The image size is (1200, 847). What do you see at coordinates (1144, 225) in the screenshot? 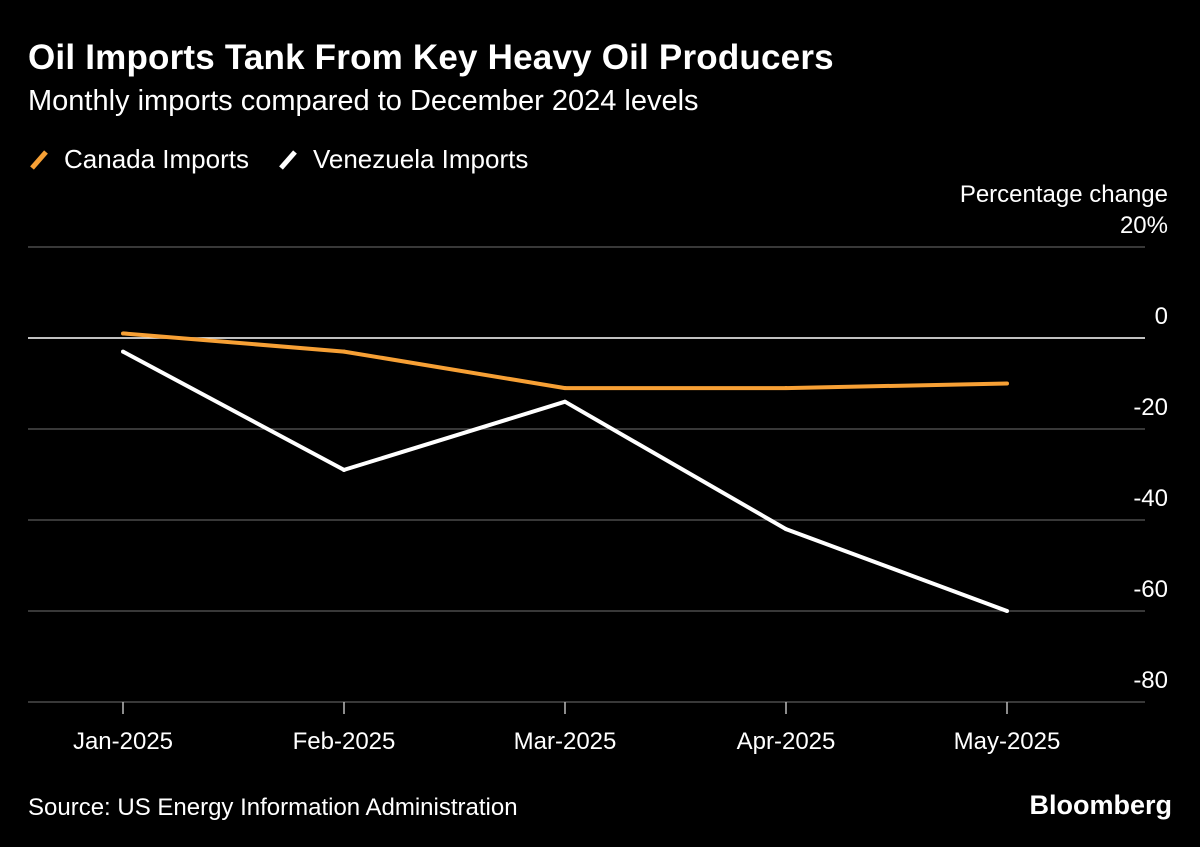
I see `y-tick-label: 20%` at bounding box center [1144, 225].